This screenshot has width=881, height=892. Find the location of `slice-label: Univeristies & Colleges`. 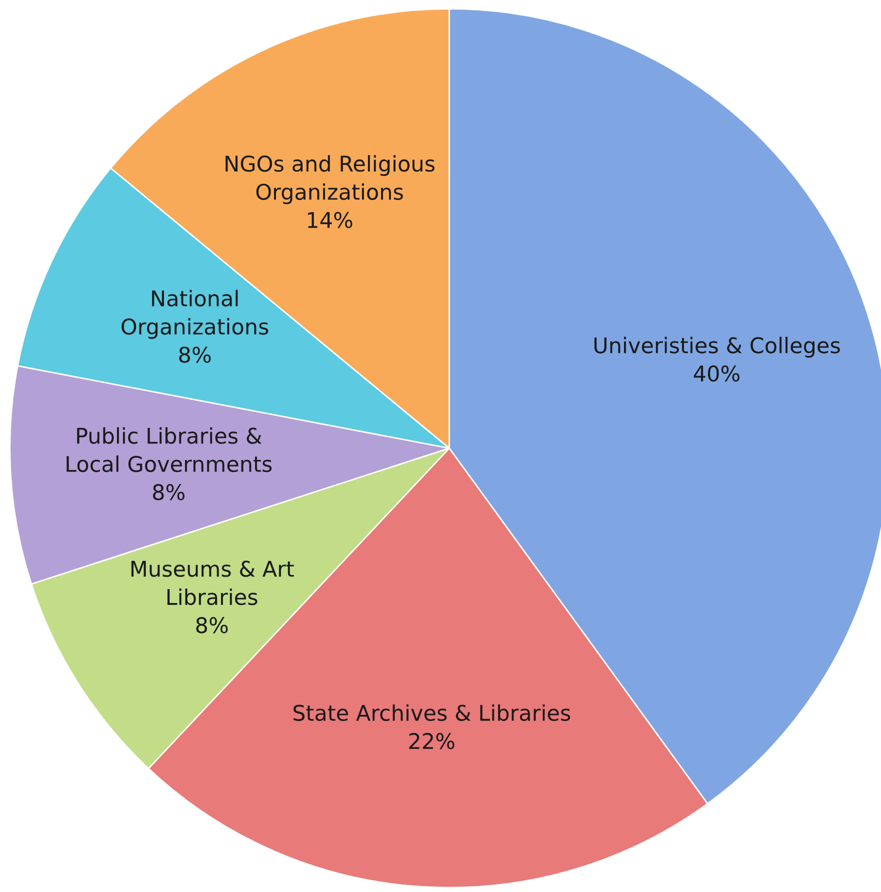

slice-label: Univeristies & Colleges is located at coordinates (717, 347).